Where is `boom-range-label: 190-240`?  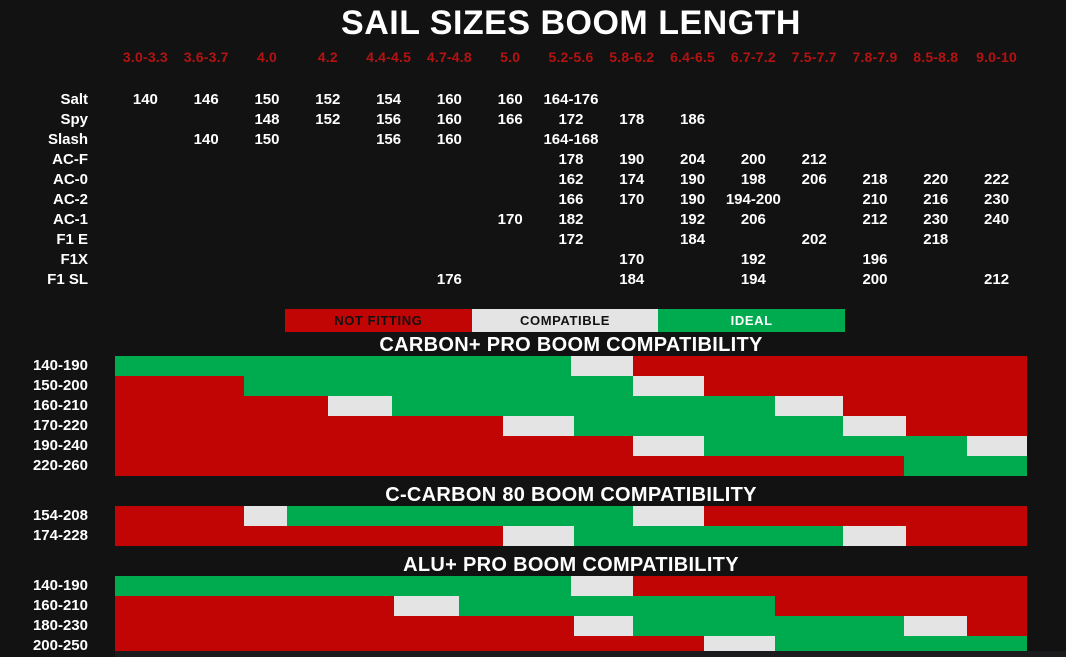 boom-range-label: 190-240 is located at coordinates (60, 445).